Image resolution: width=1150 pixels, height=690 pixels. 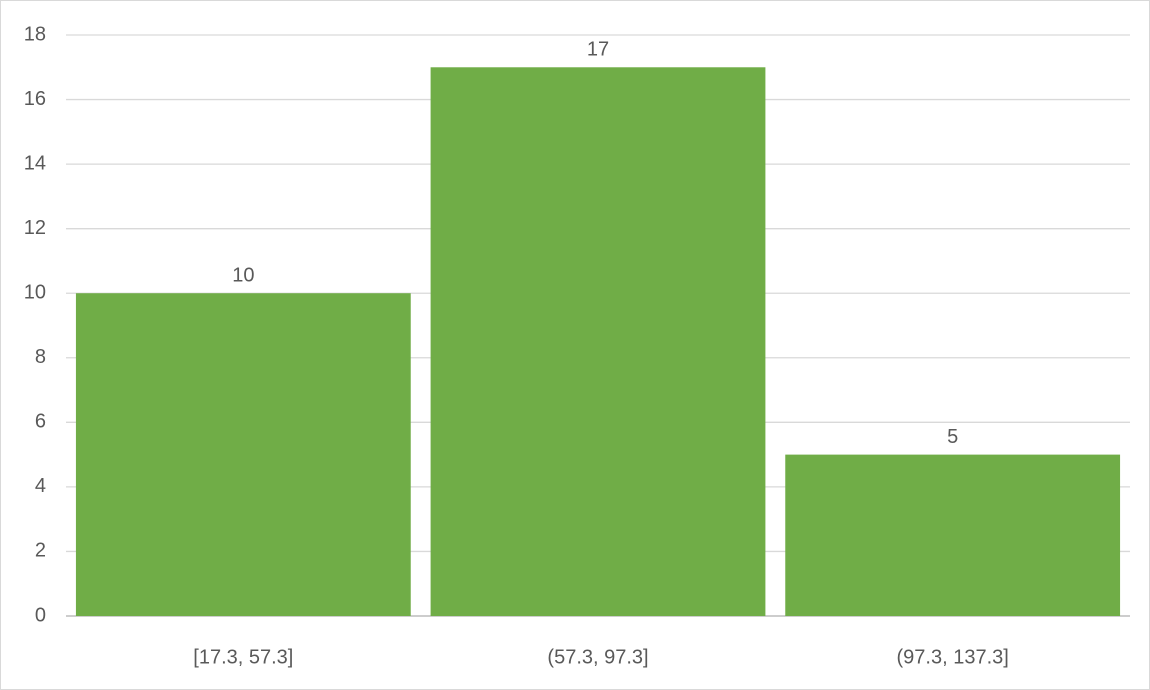 What do you see at coordinates (40, 615) in the screenshot?
I see `y-tick-label: 0` at bounding box center [40, 615].